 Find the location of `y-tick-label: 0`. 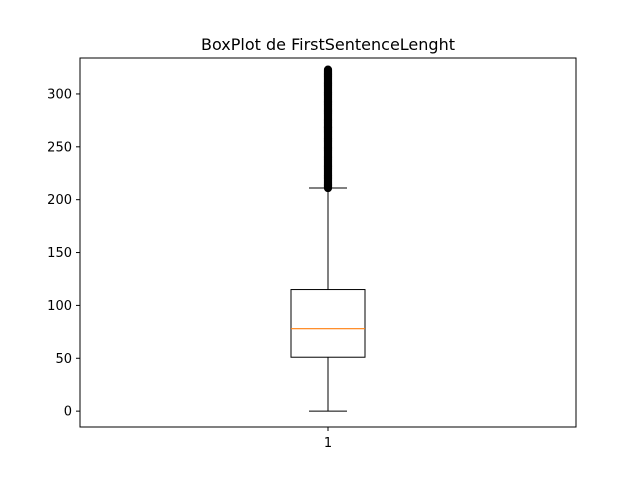

y-tick-label: 0 is located at coordinates (68, 412).